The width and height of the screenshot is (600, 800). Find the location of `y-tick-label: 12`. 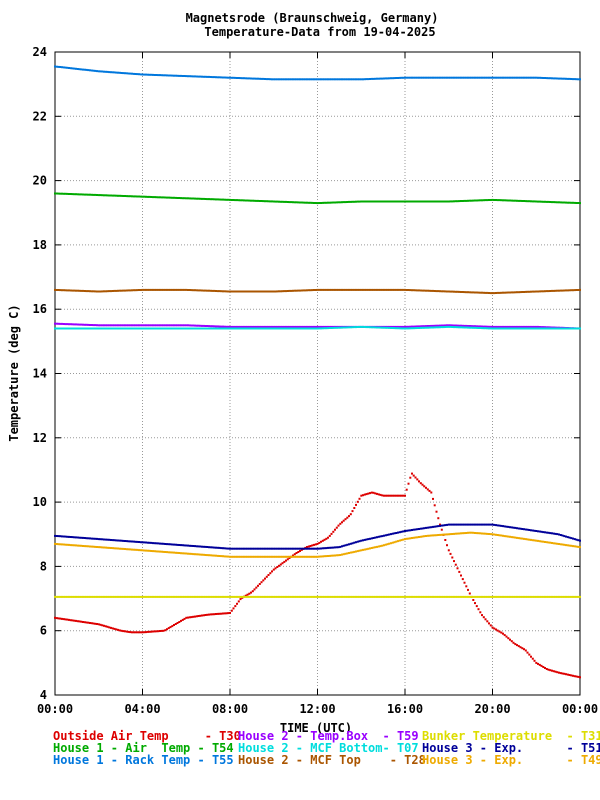

y-tick-label: 12 is located at coordinates (40, 438).